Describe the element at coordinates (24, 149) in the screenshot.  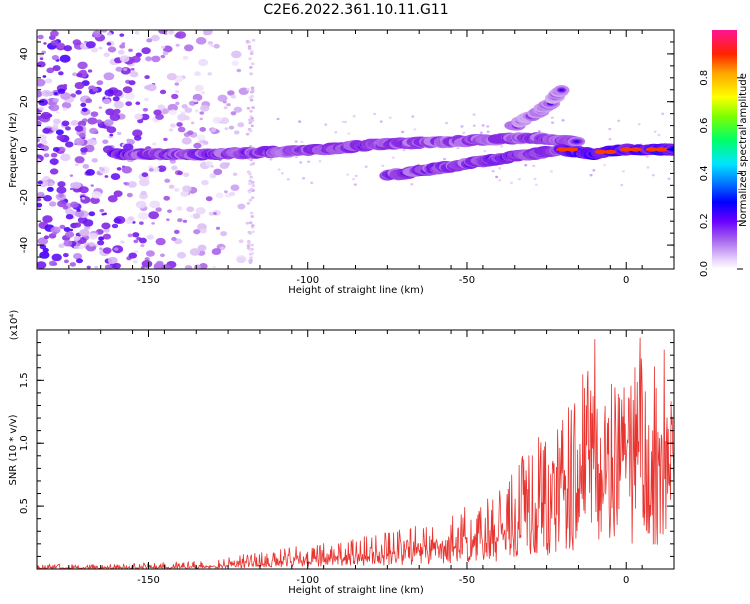
I see `y-tick-label: 0` at that location.